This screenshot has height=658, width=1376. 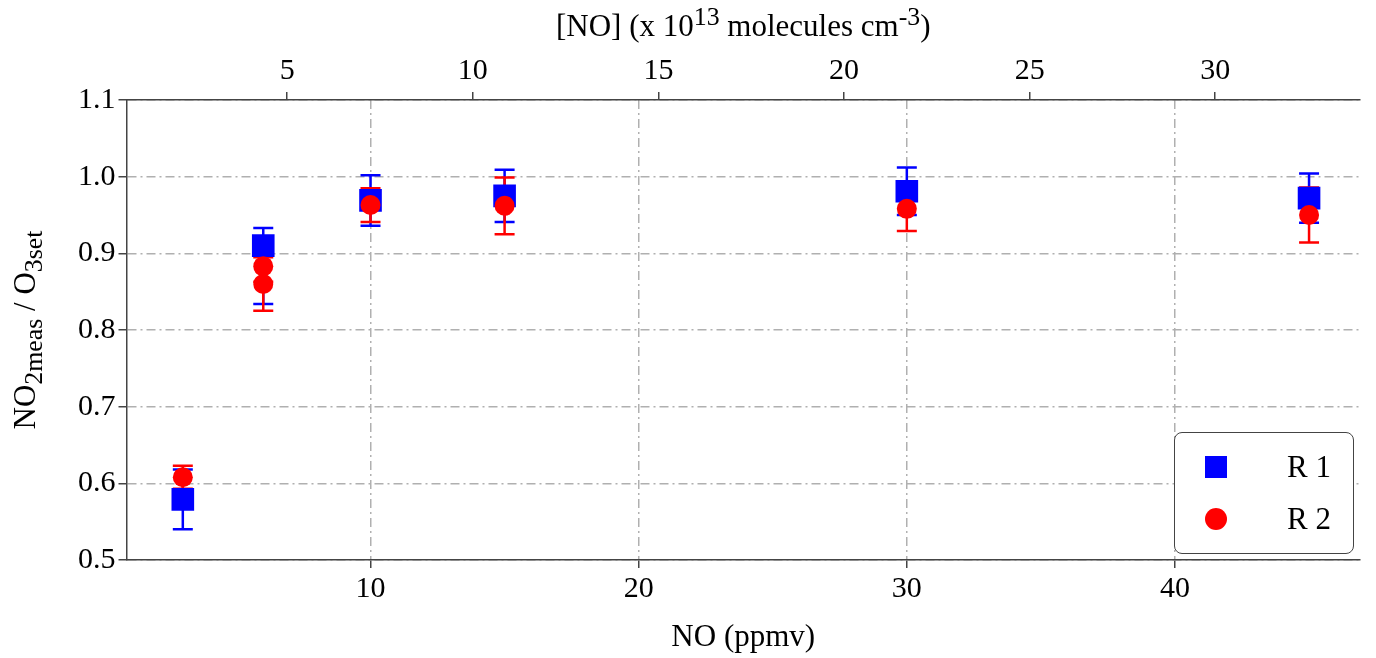 What do you see at coordinates (1309, 467) in the screenshot?
I see `legend-label: R 1` at bounding box center [1309, 467].